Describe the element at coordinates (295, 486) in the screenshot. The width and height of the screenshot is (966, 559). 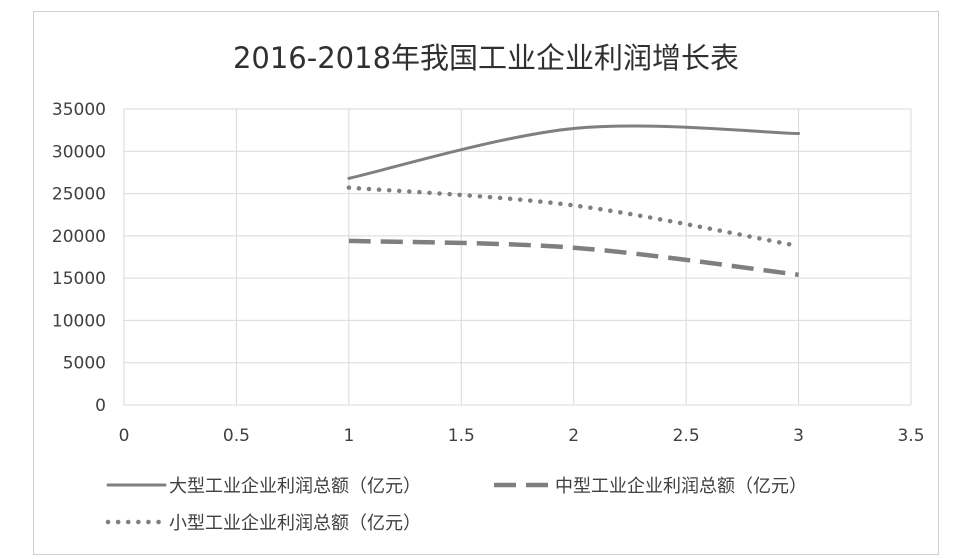
I see `legend-label-1: 大型工业企业利润总额（亿元）` at that location.